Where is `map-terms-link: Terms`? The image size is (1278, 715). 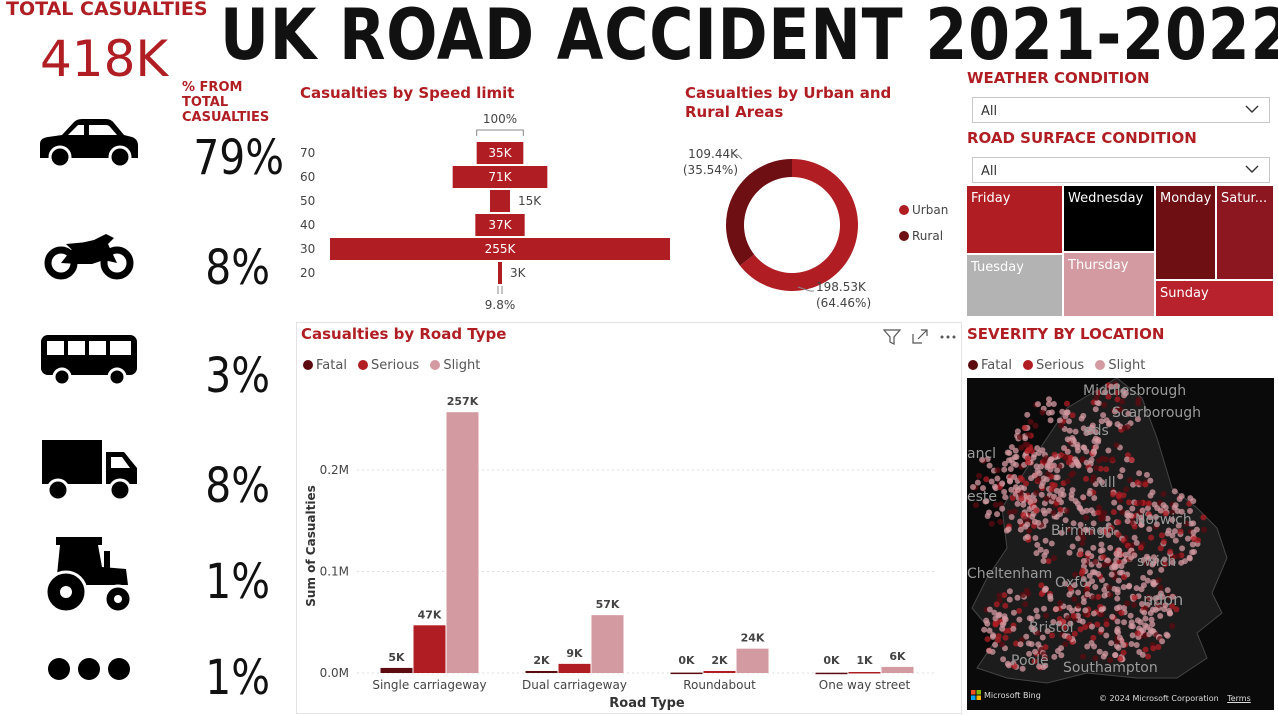
map-terms-link: Terms is located at coordinates (1239, 698).